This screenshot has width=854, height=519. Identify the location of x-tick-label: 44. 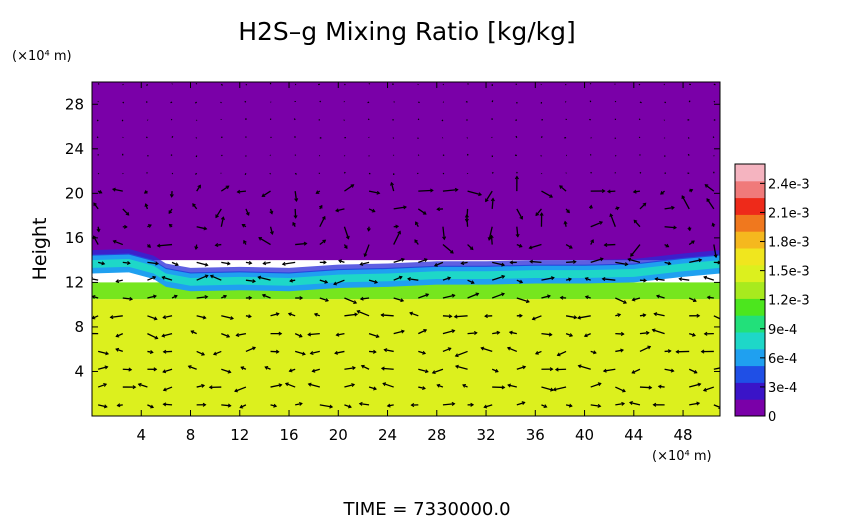
(633, 435).